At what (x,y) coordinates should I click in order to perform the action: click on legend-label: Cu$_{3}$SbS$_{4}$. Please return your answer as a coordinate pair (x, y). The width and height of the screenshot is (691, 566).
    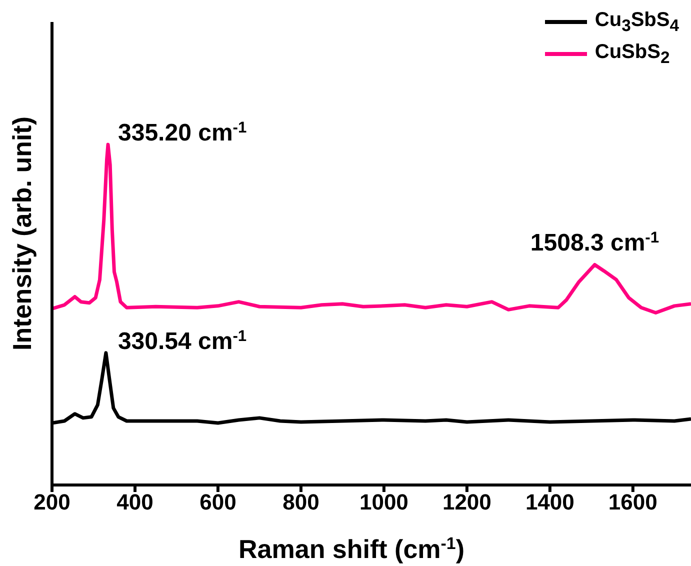
    Looking at the image, I should click on (636, 22).